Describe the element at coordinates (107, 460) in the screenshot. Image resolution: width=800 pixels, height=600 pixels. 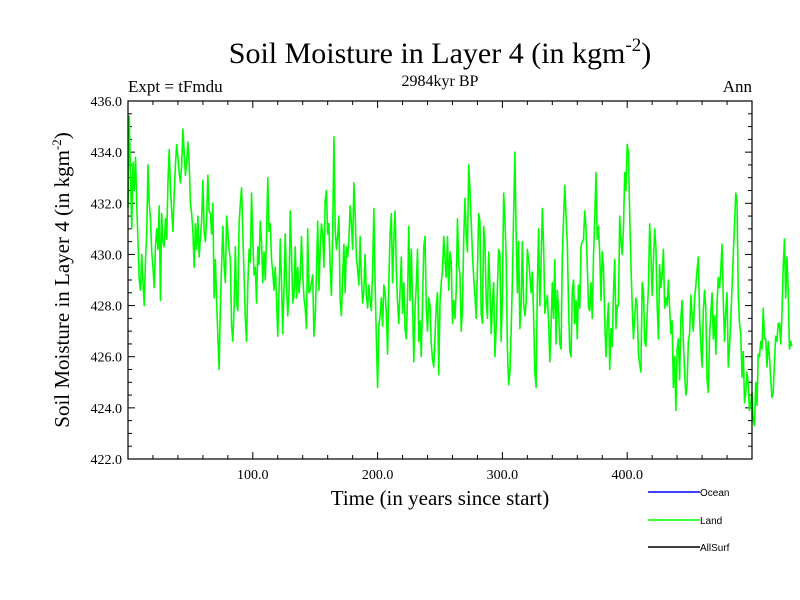
I see `y-tick-label: 422.0` at that location.